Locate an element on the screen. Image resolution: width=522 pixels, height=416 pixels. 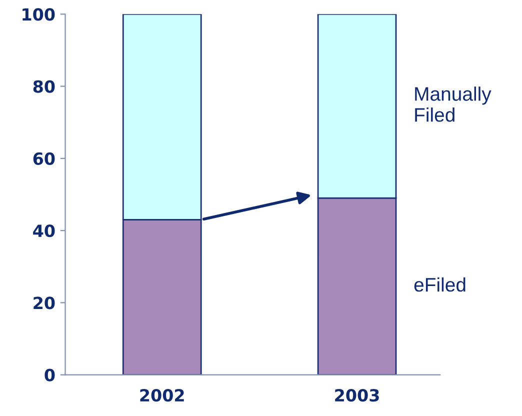
series-label: Manually Filed is located at coordinates (453, 104).